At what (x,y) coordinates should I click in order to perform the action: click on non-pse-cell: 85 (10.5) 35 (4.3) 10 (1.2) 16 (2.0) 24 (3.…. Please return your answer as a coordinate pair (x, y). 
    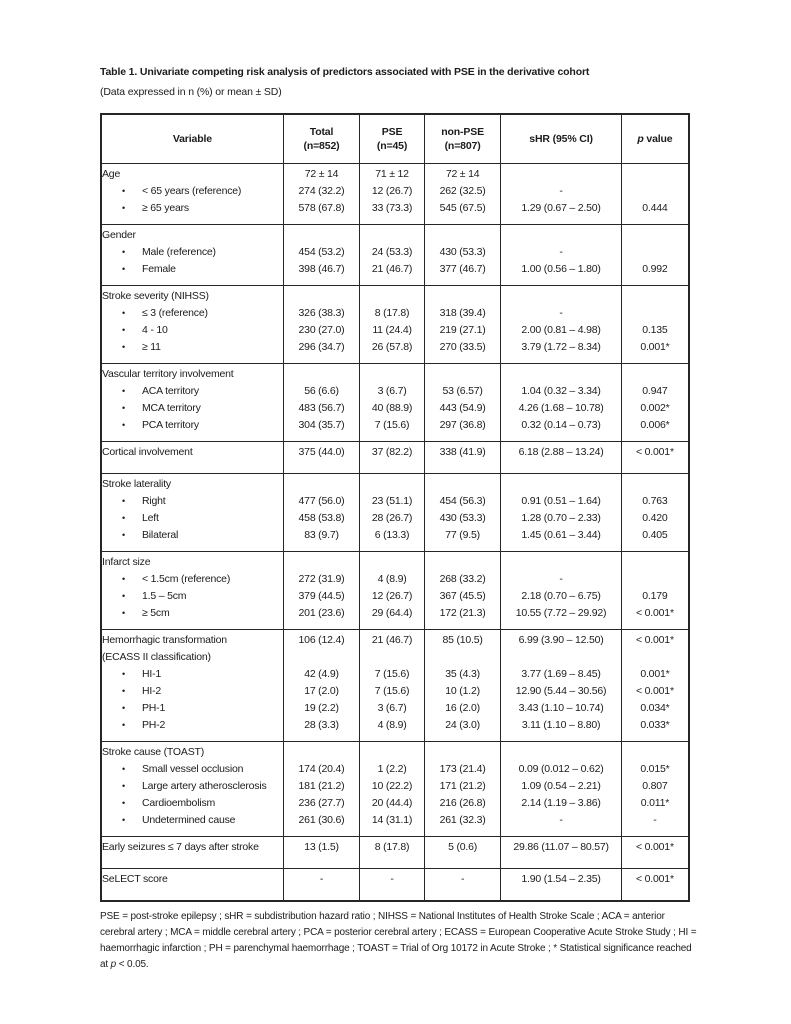
    Looking at the image, I should click on (462, 685).